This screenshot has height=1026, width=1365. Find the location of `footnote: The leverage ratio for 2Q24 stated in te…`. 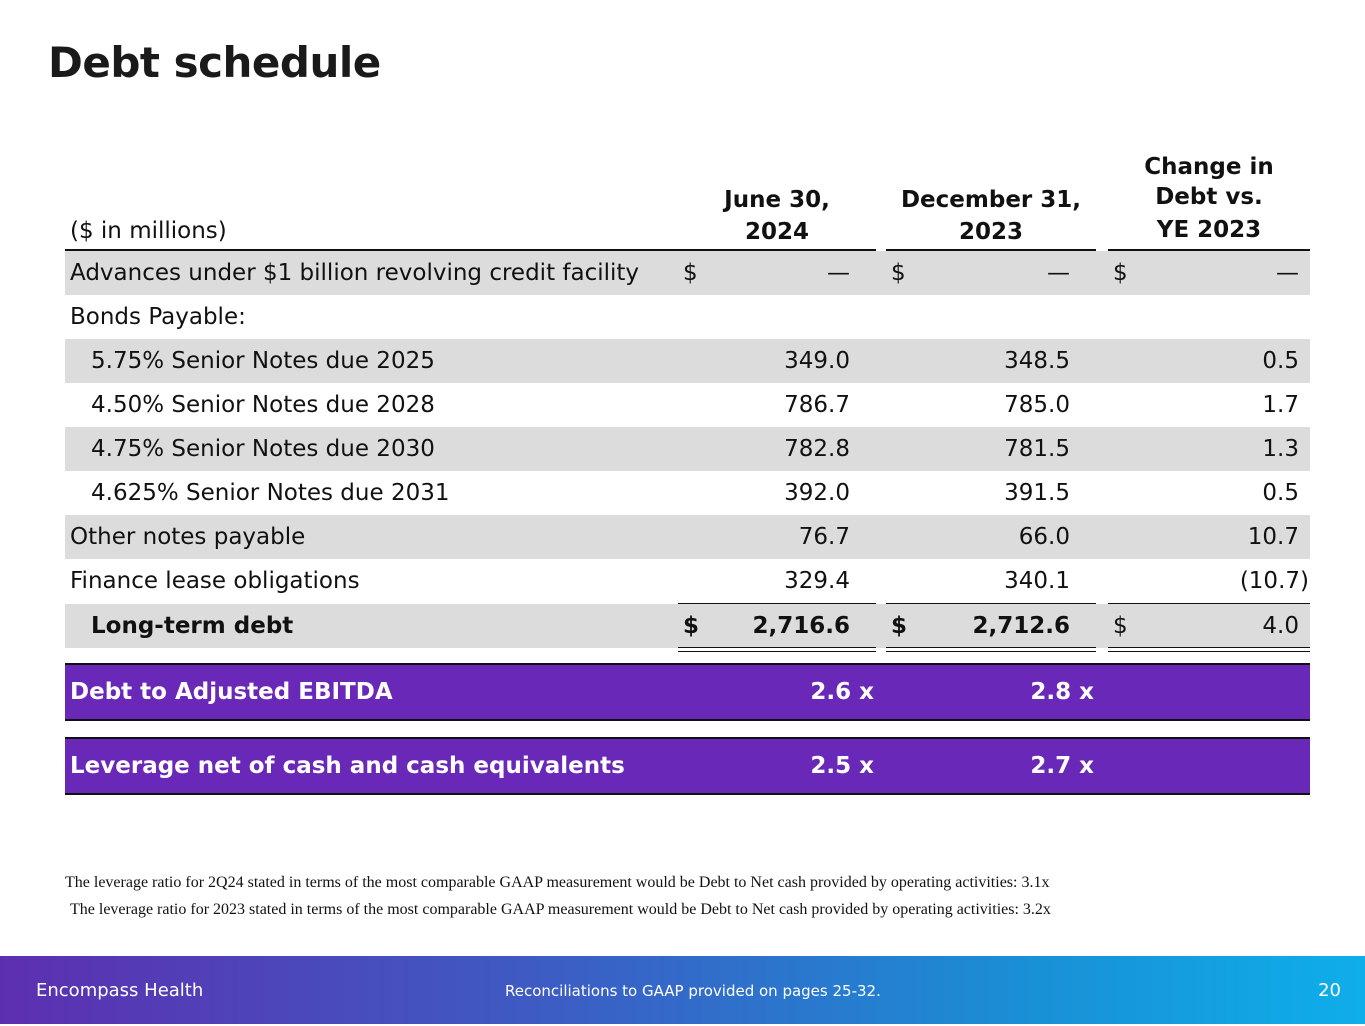

footnote: The leverage ratio for 2Q24 stated in te… is located at coordinates (557, 882).